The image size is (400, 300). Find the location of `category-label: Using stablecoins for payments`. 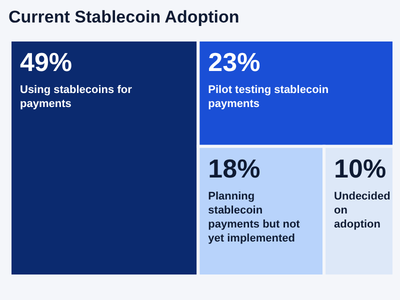

category-label: Using stablecoins for payments is located at coordinates (76, 97).